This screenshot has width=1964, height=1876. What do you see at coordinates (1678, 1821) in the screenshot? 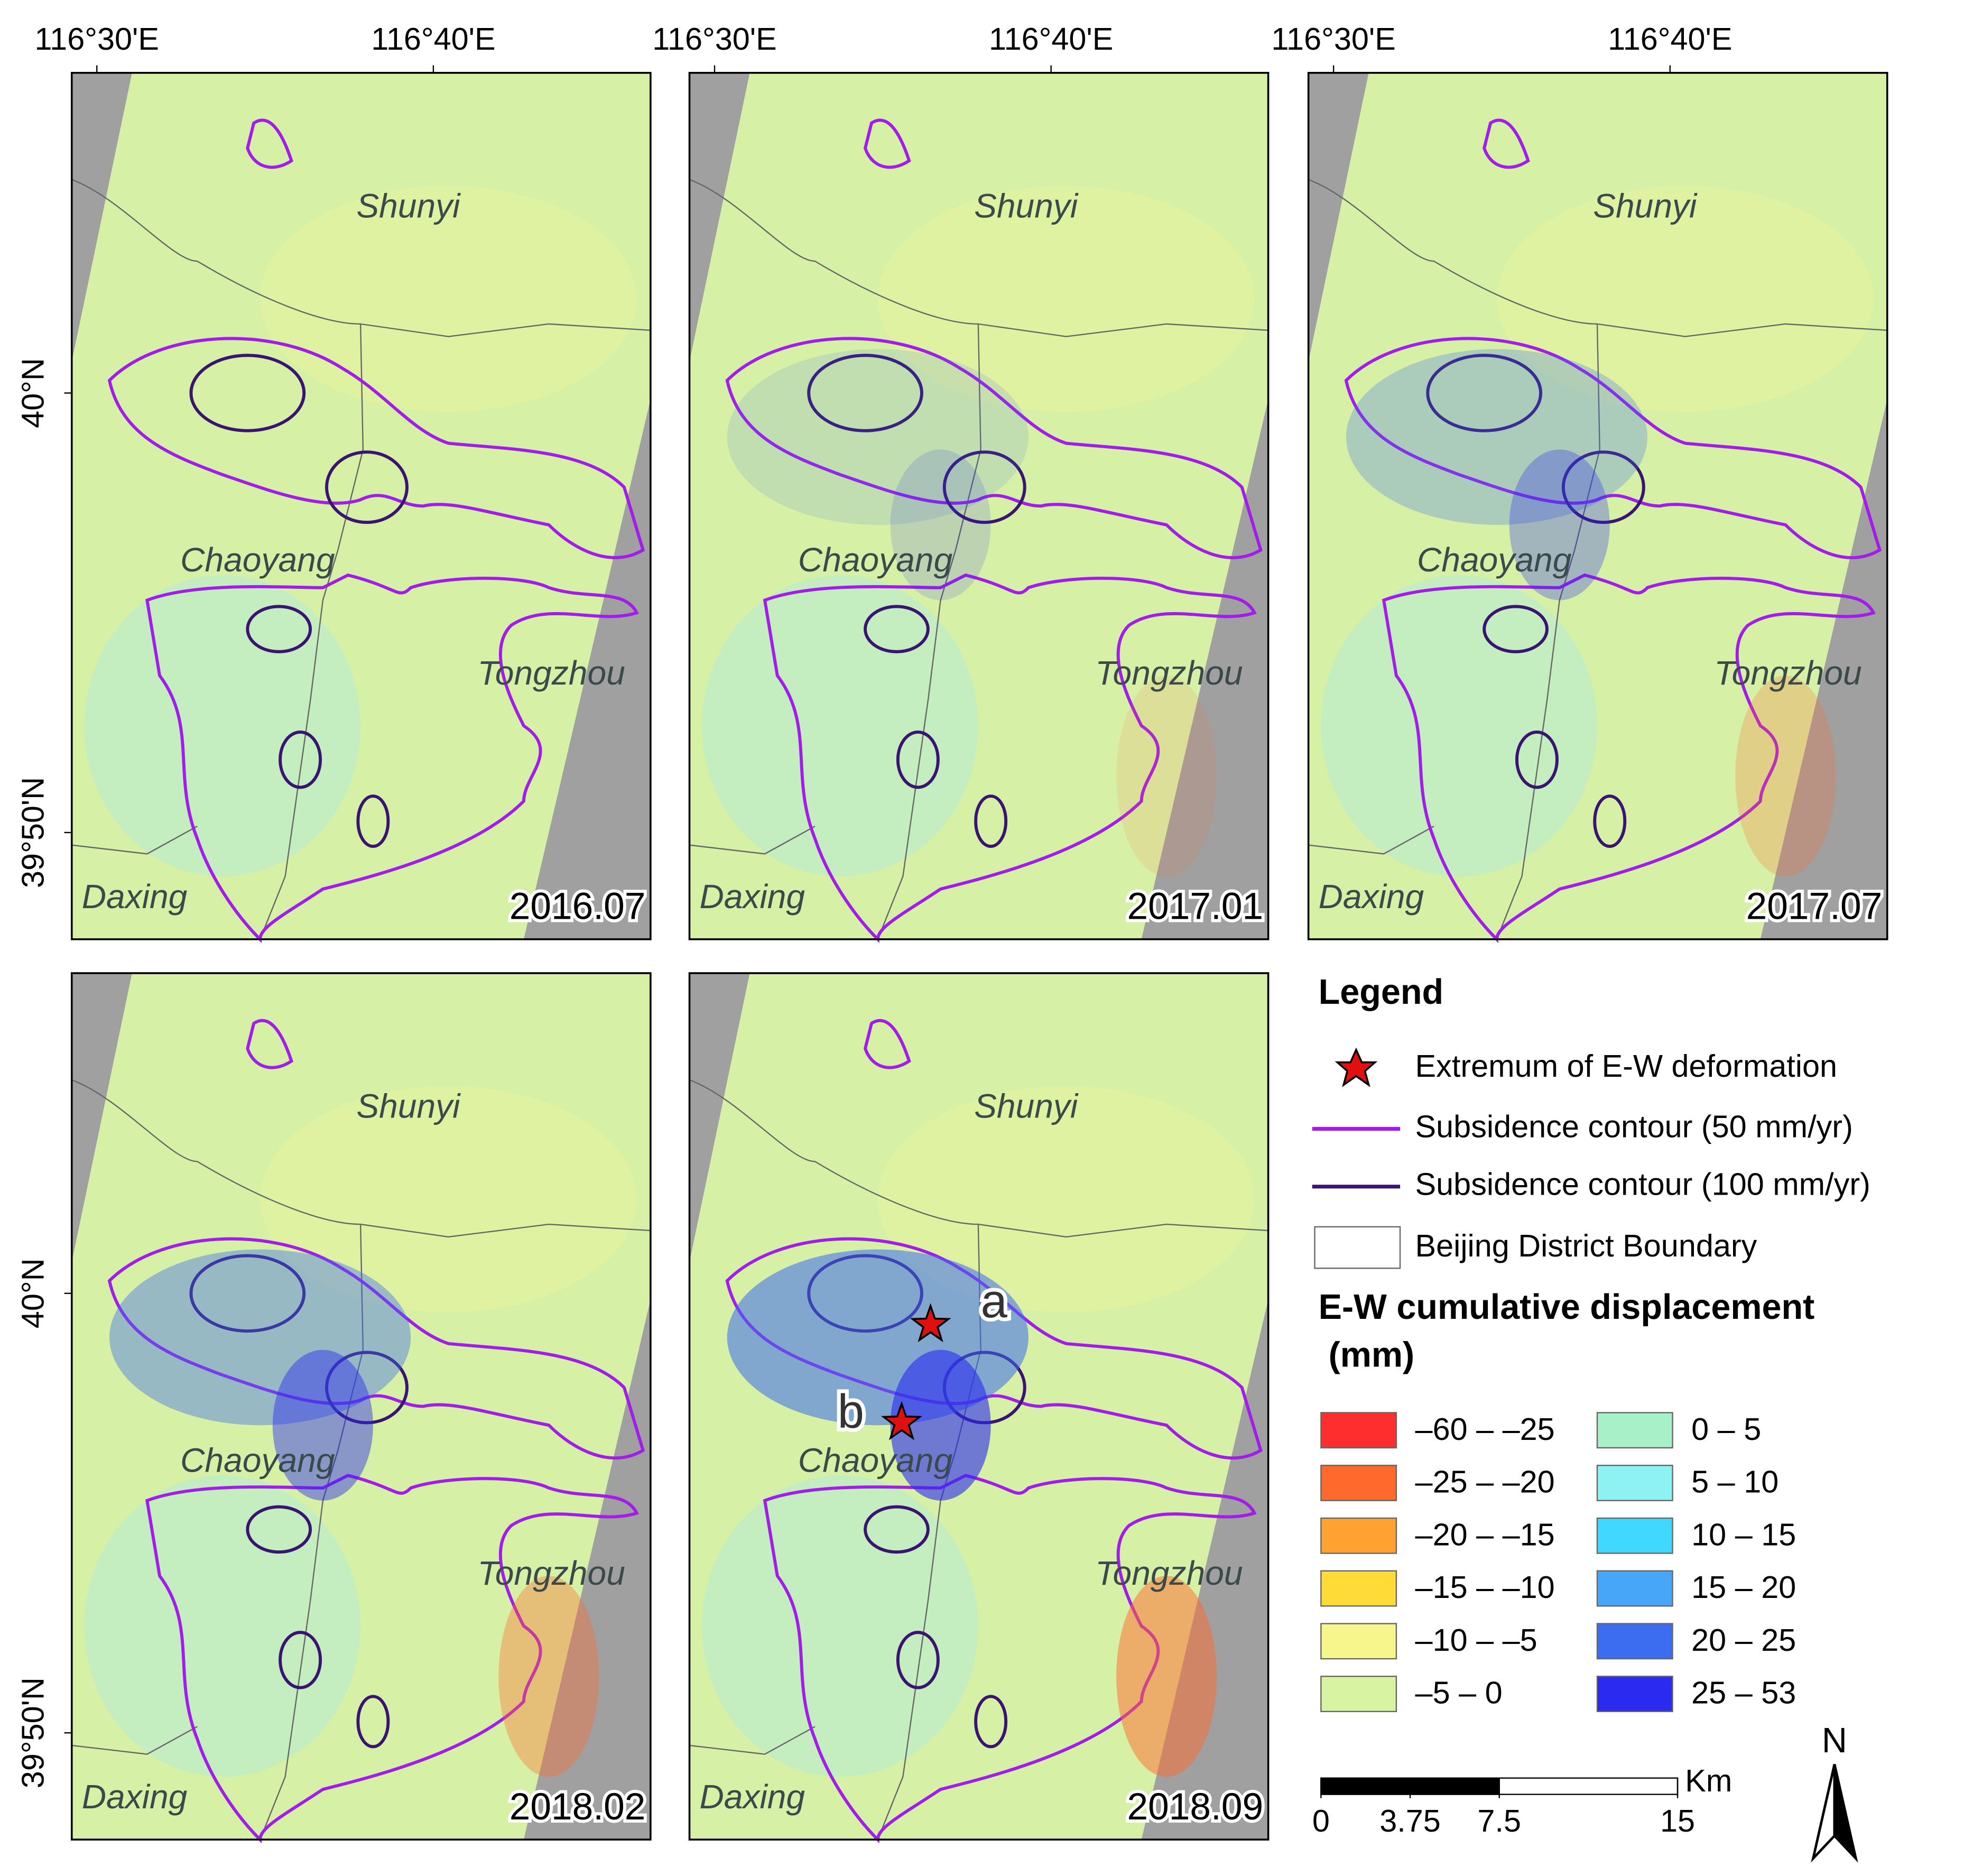
I see `scale-tick-label: 15` at bounding box center [1678, 1821].